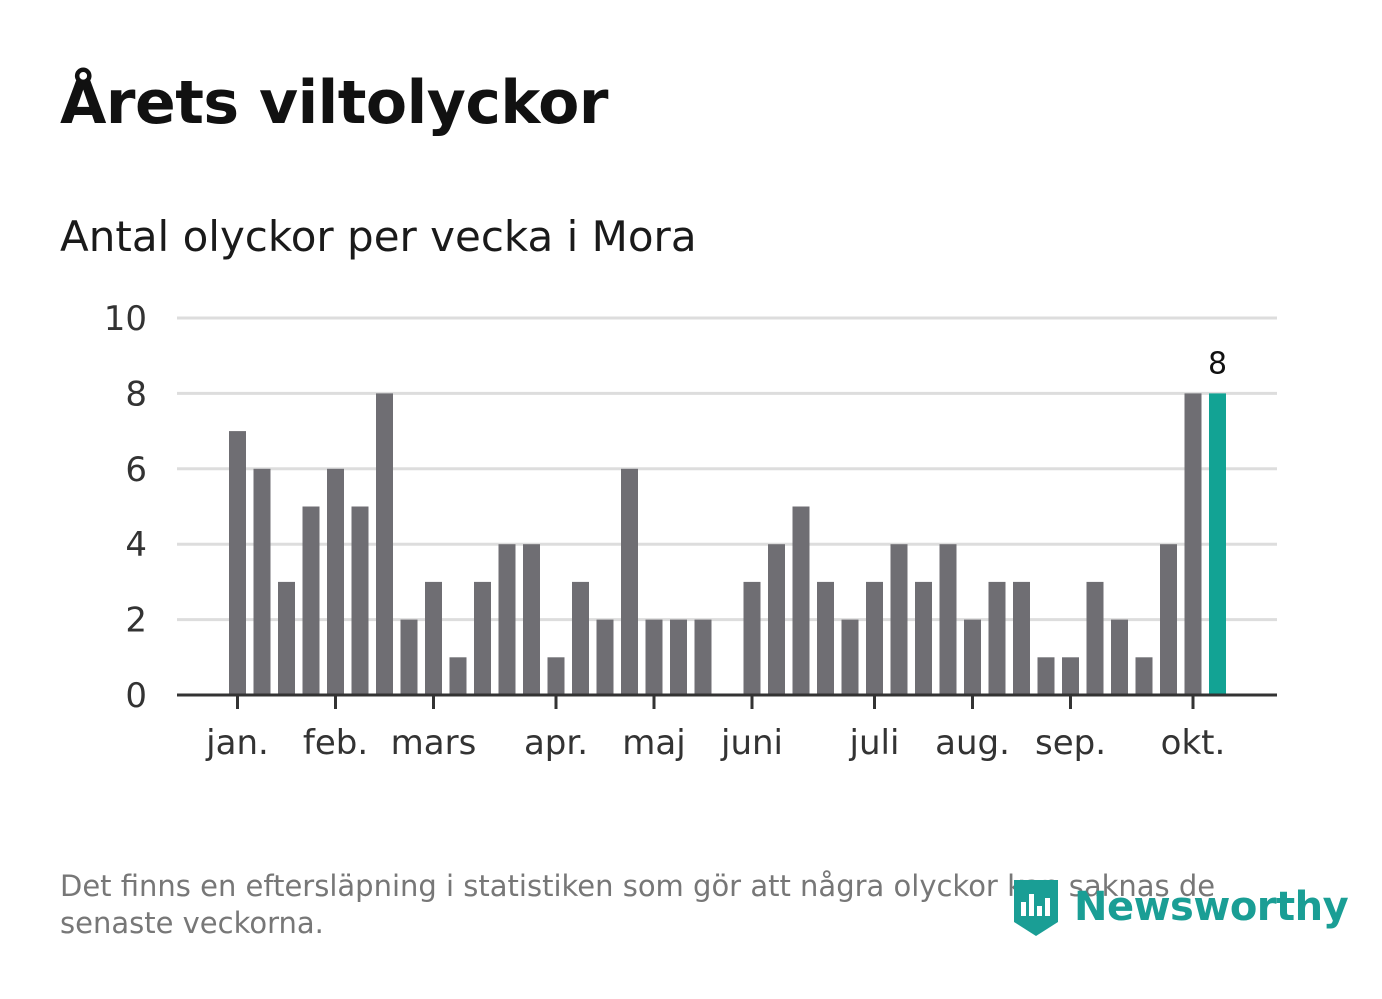 The height and width of the screenshot is (999, 1382). I want to click on y-axis-ticks: 0 2 4 6 8 10, so click(125, 507).